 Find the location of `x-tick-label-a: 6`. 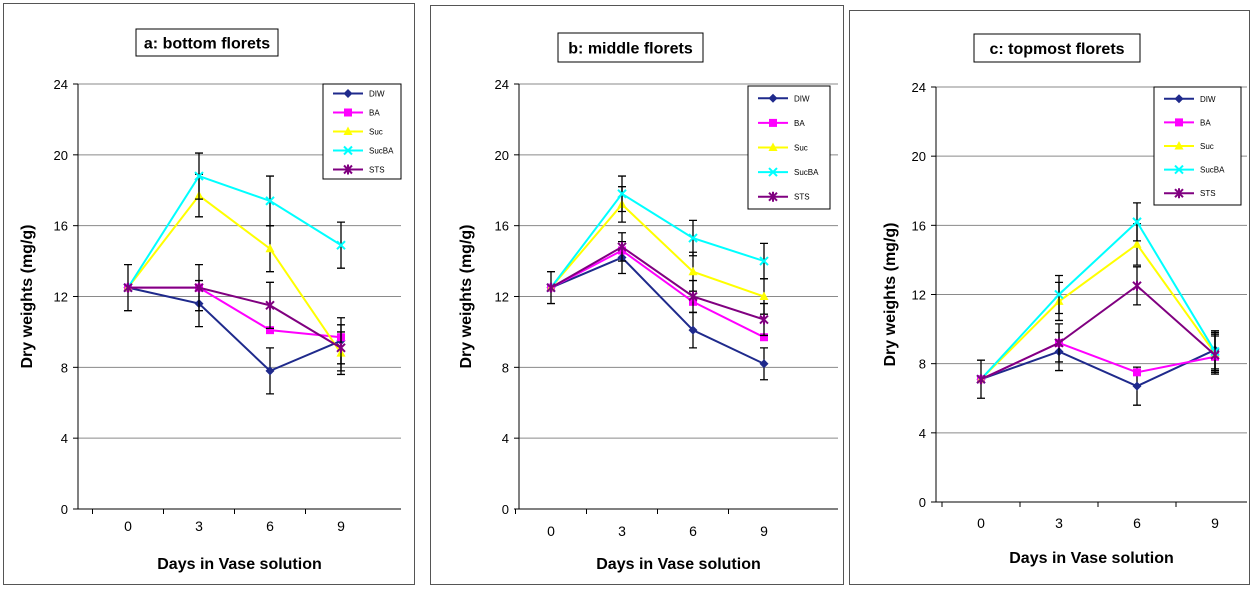

x-tick-label-a: 6 is located at coordinates (270, 526).